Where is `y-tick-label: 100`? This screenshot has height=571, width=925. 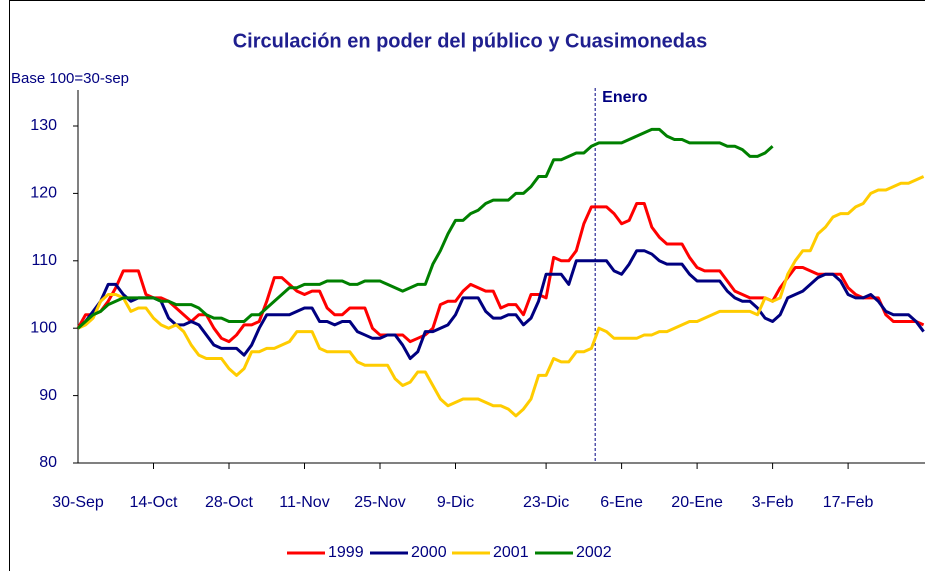
y-tick-label: 100 is located at coordinates (43, 327).